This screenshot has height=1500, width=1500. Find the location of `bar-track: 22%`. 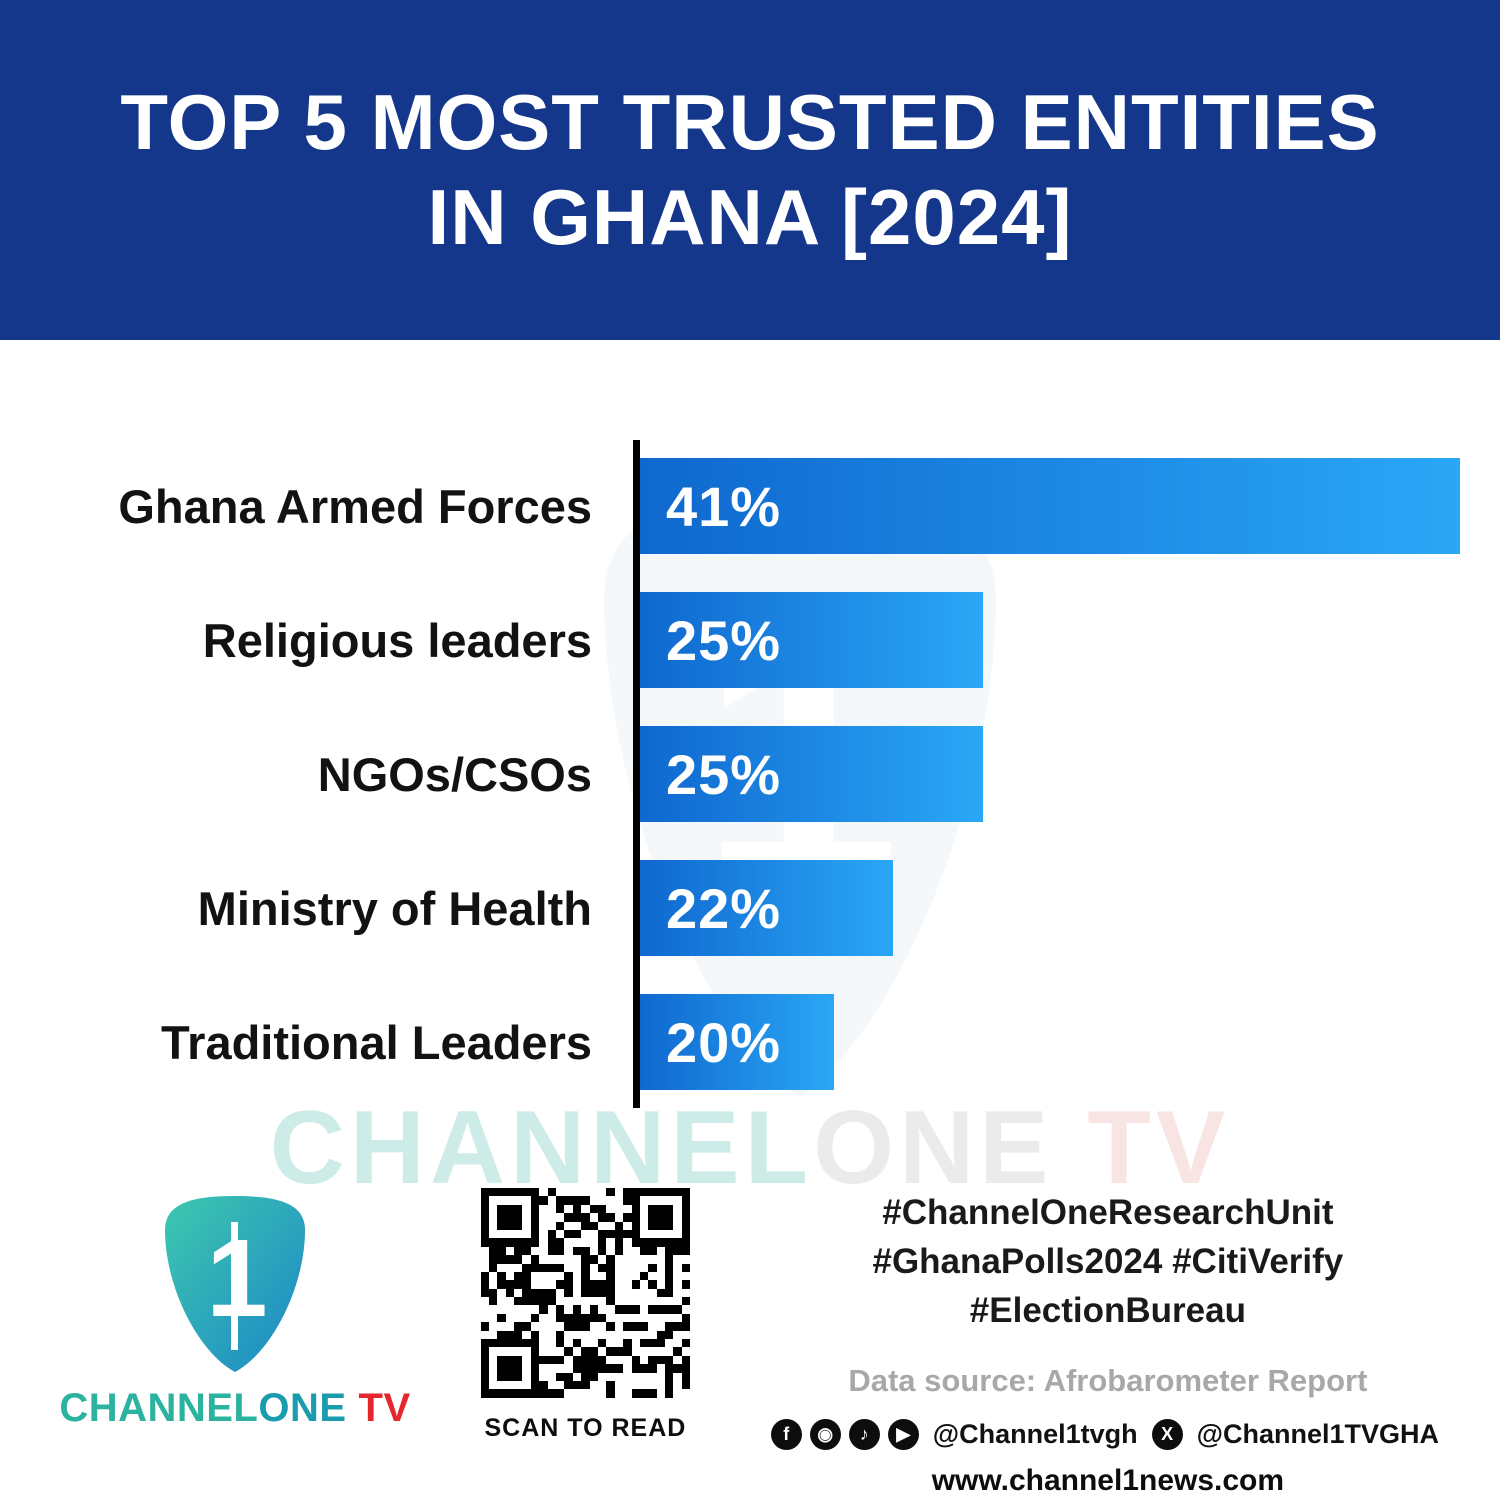

bar-track: 22% is located at coordinates (1050, 908).